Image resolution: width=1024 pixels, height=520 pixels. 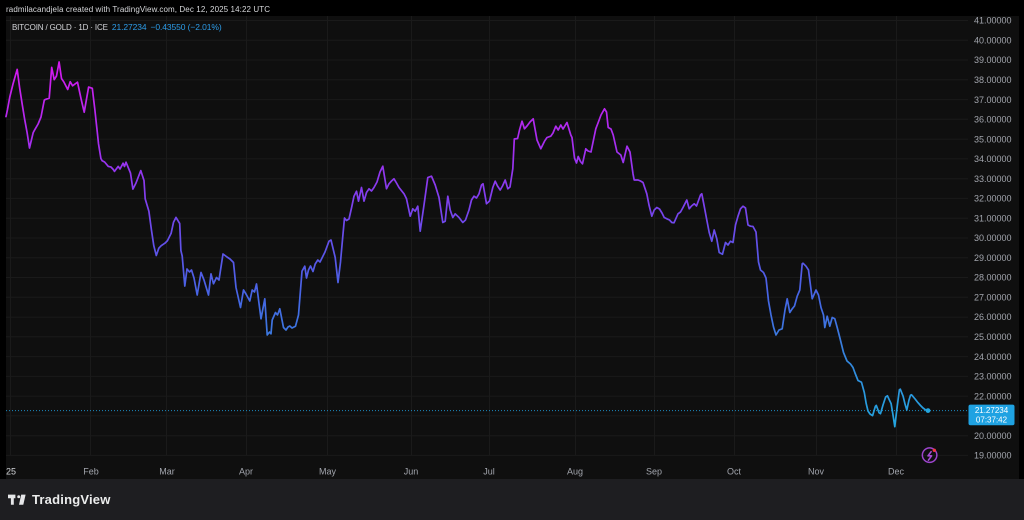 What do you see at coordinates (993, 21) in the screenshot?
I see `svg-text: 41.00000` at bounding box center [993, 21].